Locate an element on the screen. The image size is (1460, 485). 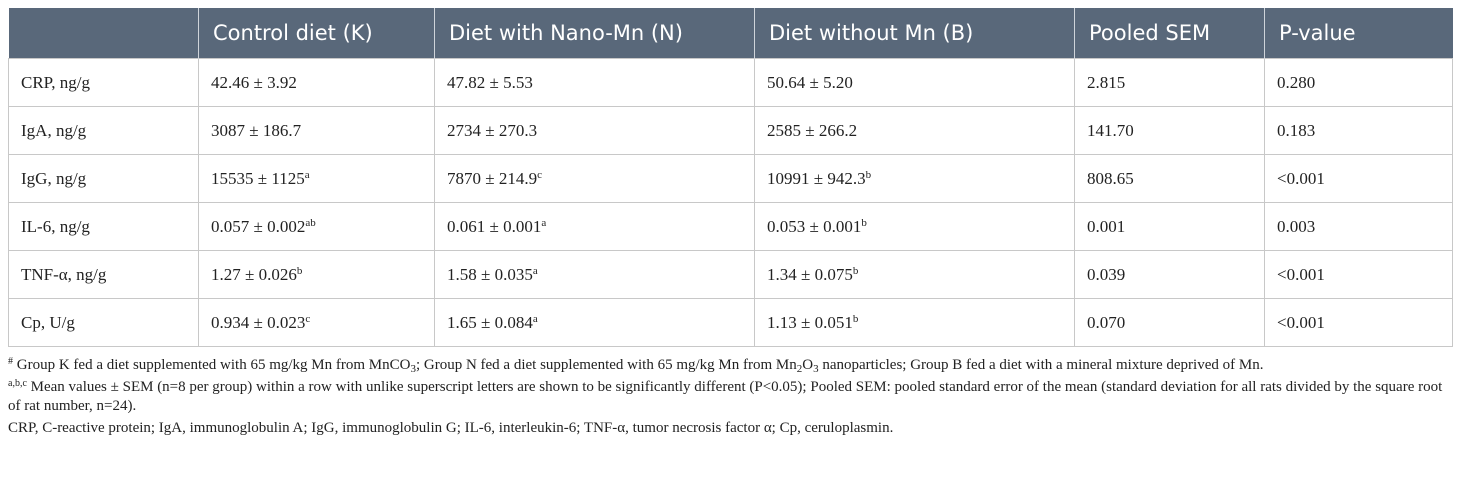
cell-p-value: 0.280 is located at coordinates (1358, 82).